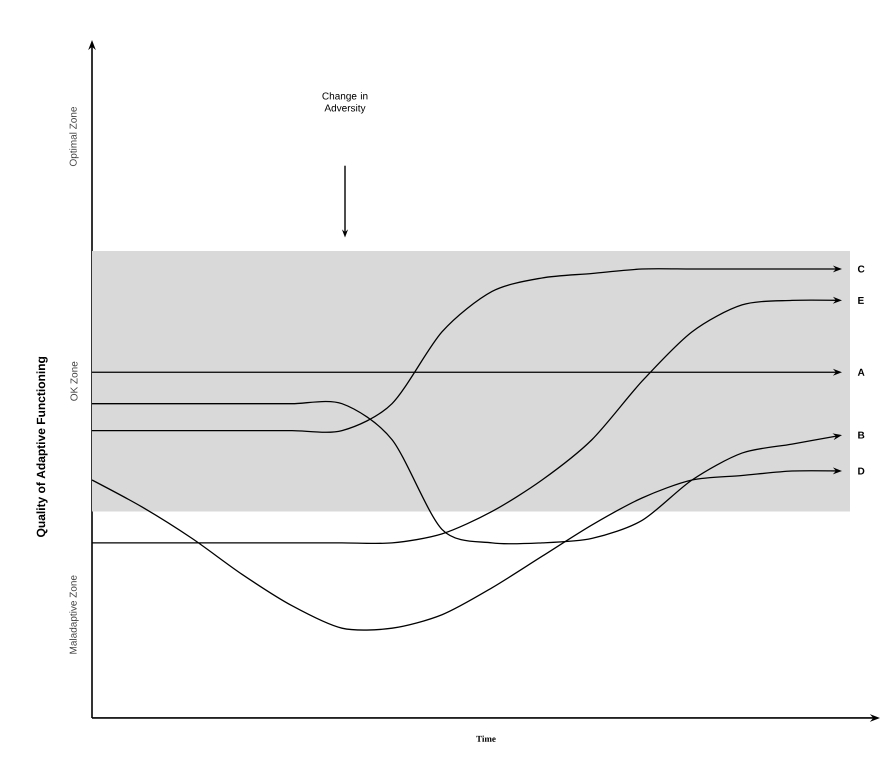  Describe the element at coordinates (486, 739) in the screenshot. I see `x-axis-title: Time` at that location.